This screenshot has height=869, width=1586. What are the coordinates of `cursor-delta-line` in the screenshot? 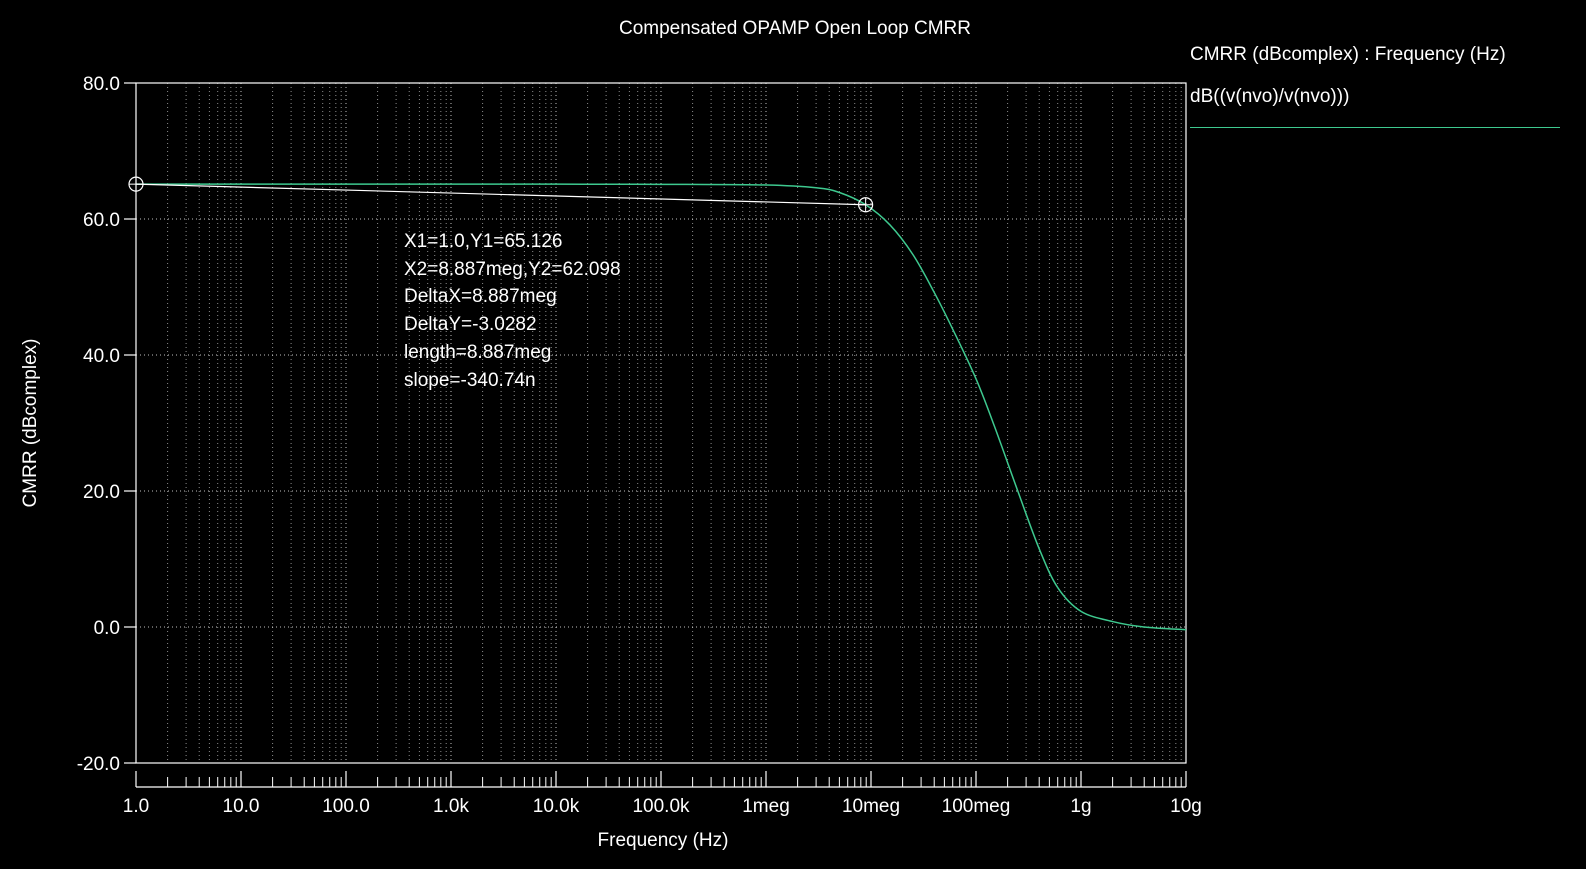 It's located at (500, 194).